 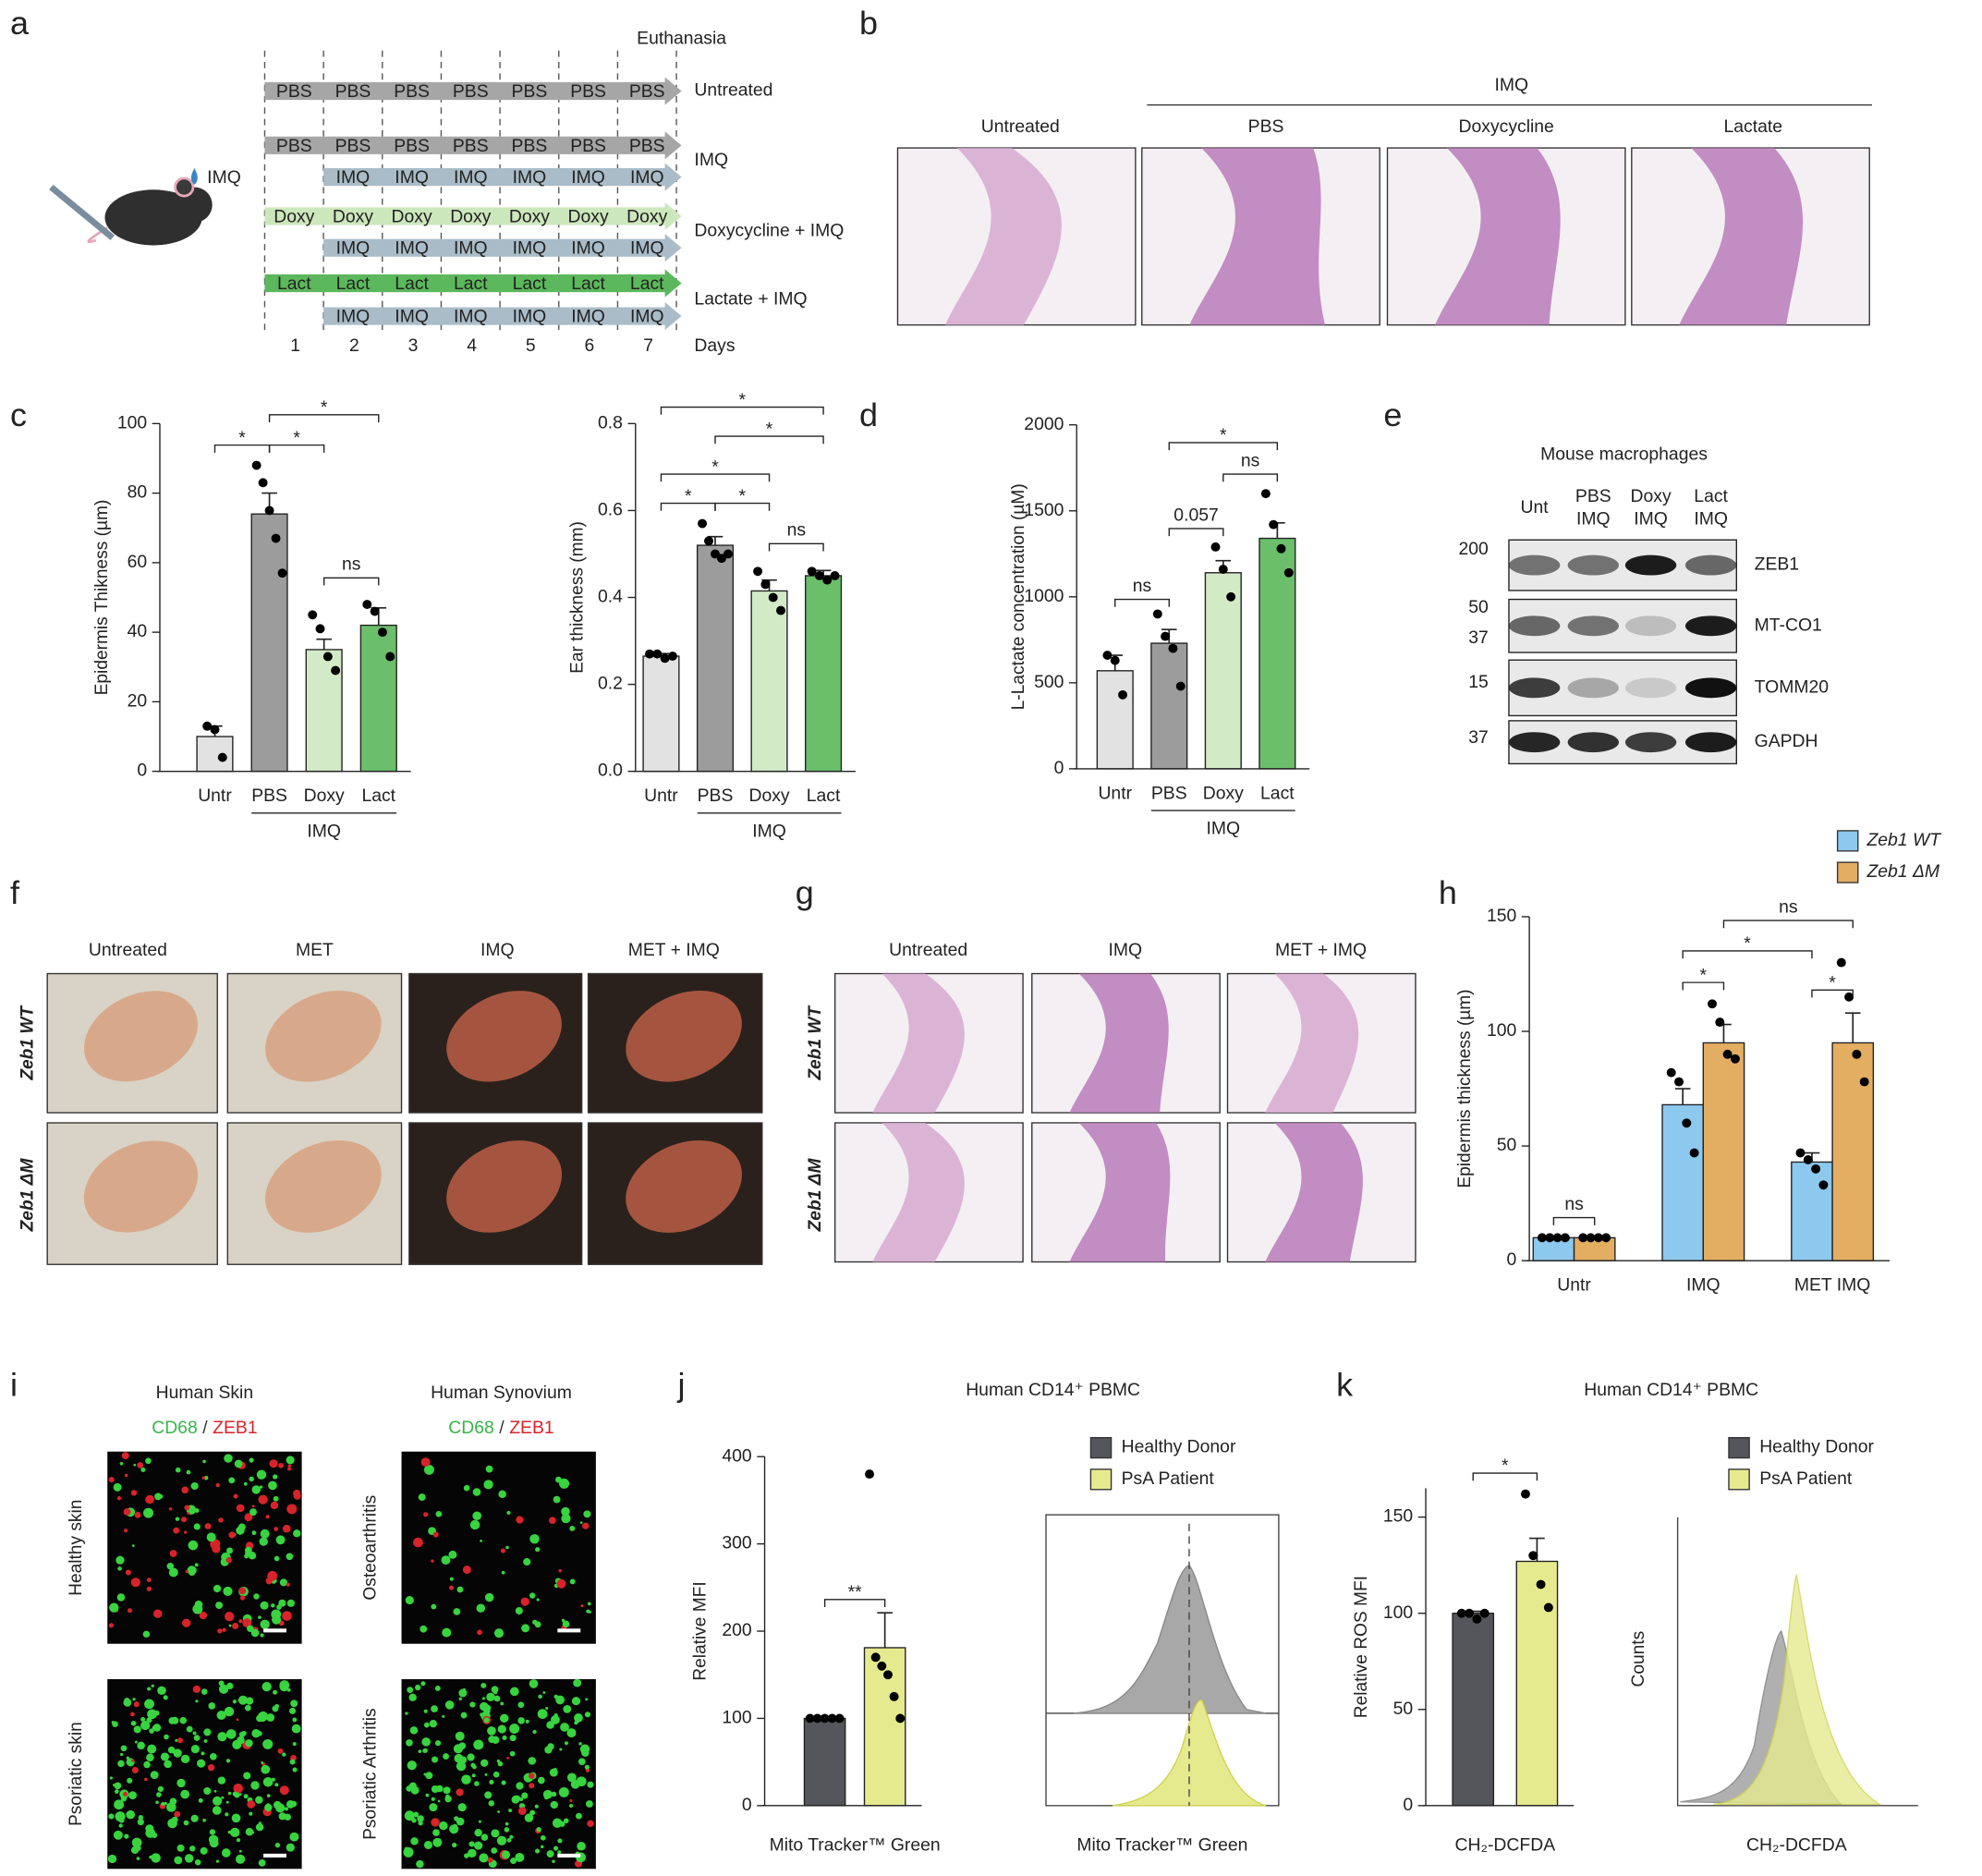 What do you see at coordinates (204, 1774) in the screenshot?
I see `fluorescence-image` at bounding box center [204, 1774].